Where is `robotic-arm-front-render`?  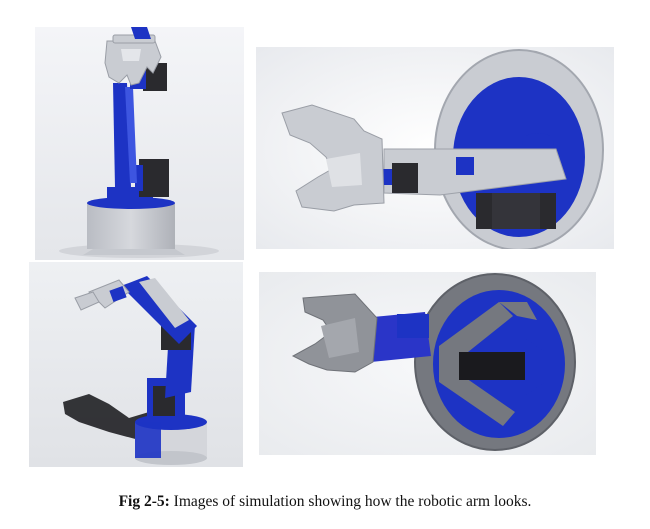
robotic-arm-front-render is located at coordinates (139, 143).